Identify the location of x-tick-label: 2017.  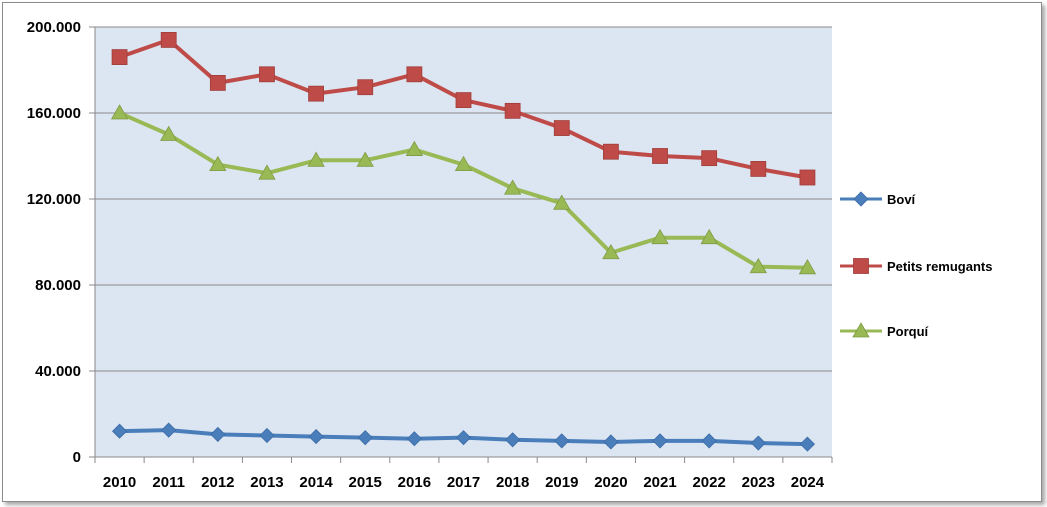
(463, 482).